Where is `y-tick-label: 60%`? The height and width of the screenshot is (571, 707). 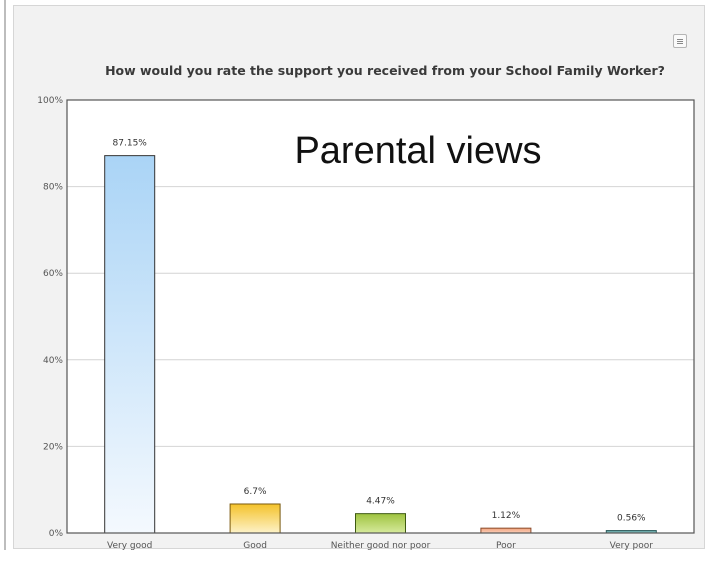 y-tick-label: 60% is located at coordinates (53, 274).